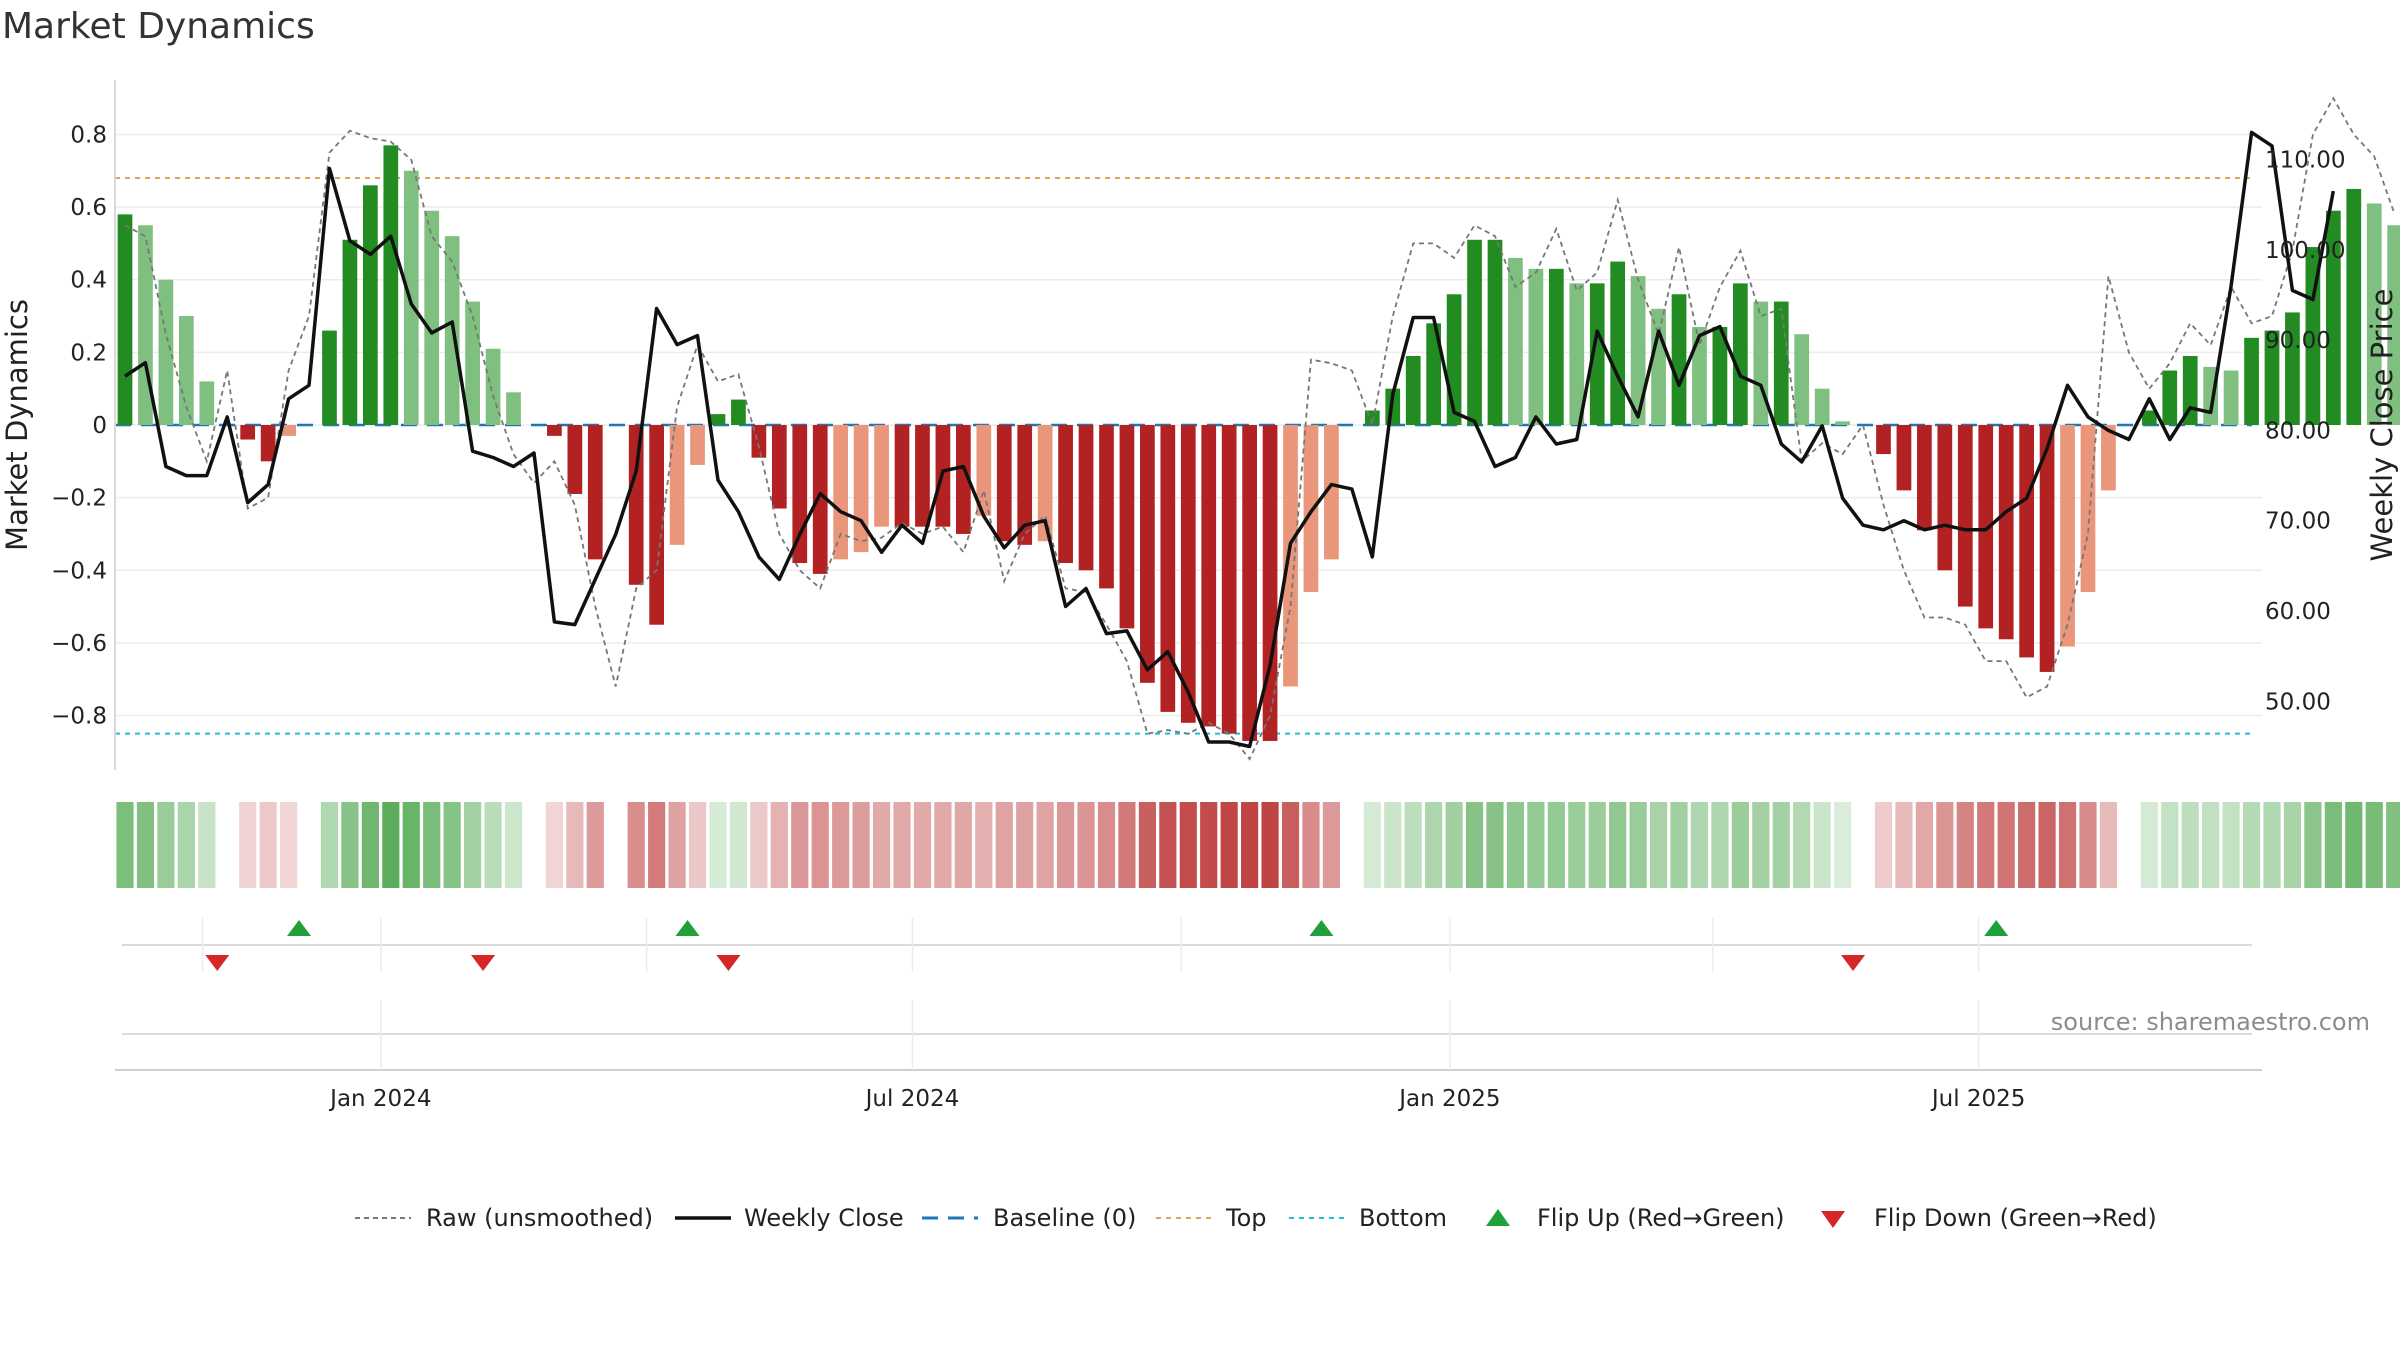 The image size is (2400, 1350). Describe the element at coordinates (1978, 1099) in the screenshot. I see `x-tick-label: Jul 2025` at that location.